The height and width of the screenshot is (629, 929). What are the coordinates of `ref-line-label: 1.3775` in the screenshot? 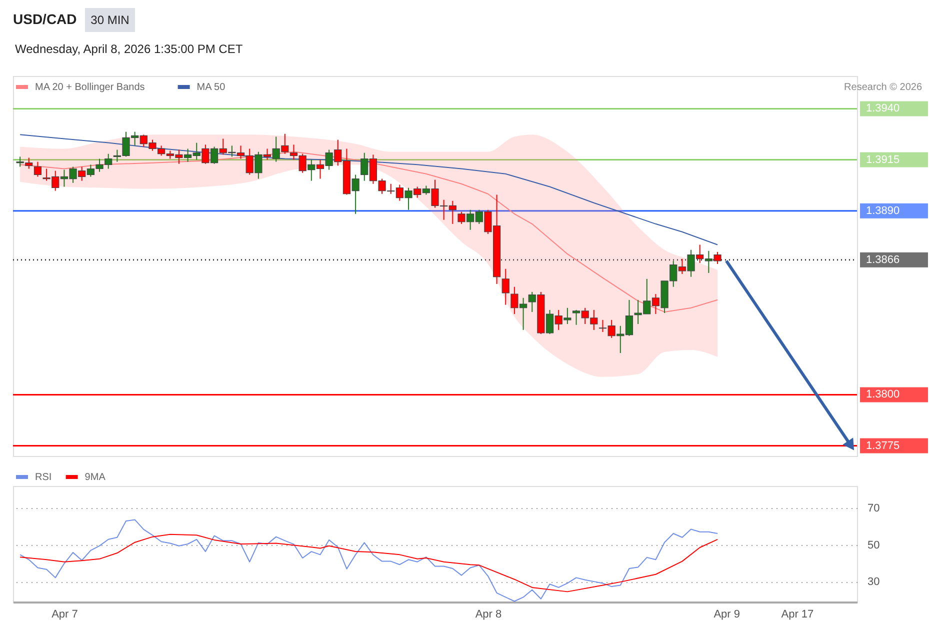 It's located at (883, 446).